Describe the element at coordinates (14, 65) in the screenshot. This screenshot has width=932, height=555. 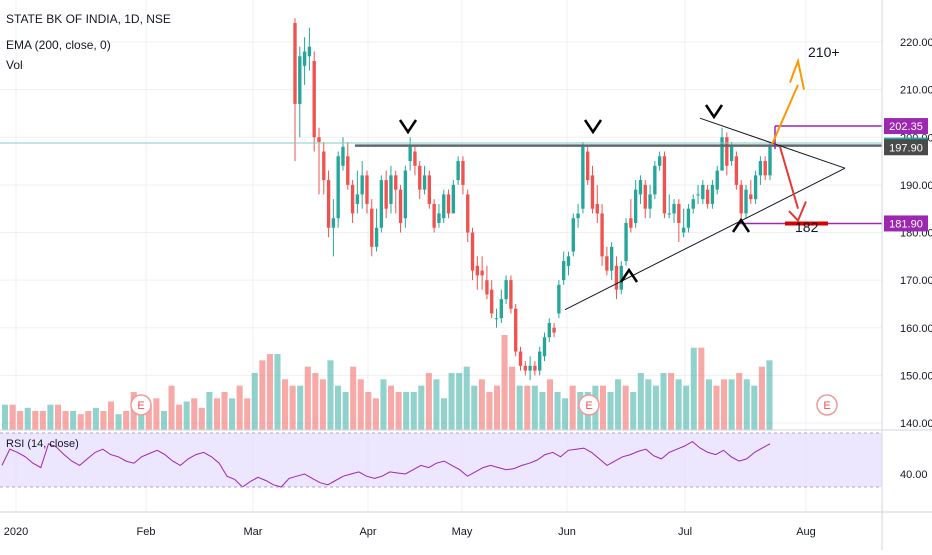
I see `volume-indicator-label: Vol` at that location.